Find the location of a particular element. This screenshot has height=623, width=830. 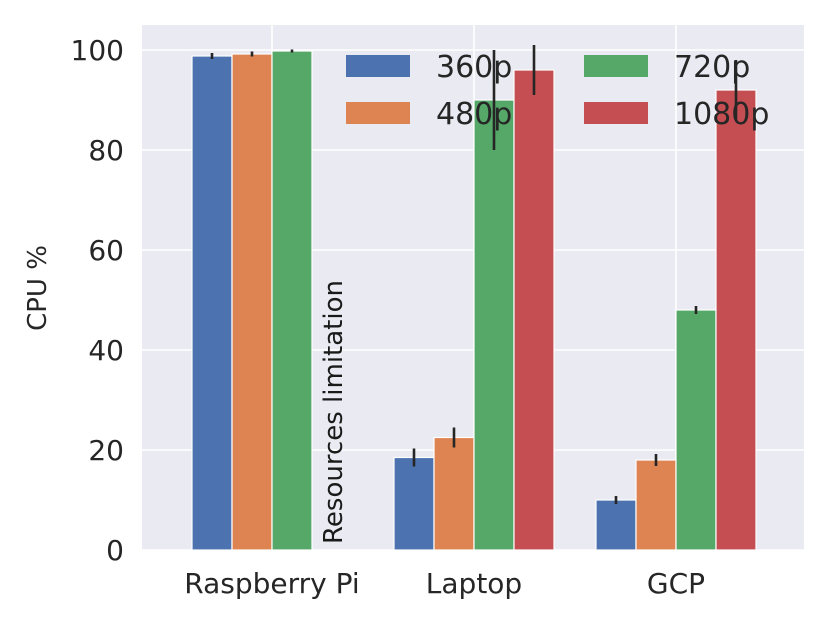

y-tick-label: 80 is located at coordinates (106, 150).